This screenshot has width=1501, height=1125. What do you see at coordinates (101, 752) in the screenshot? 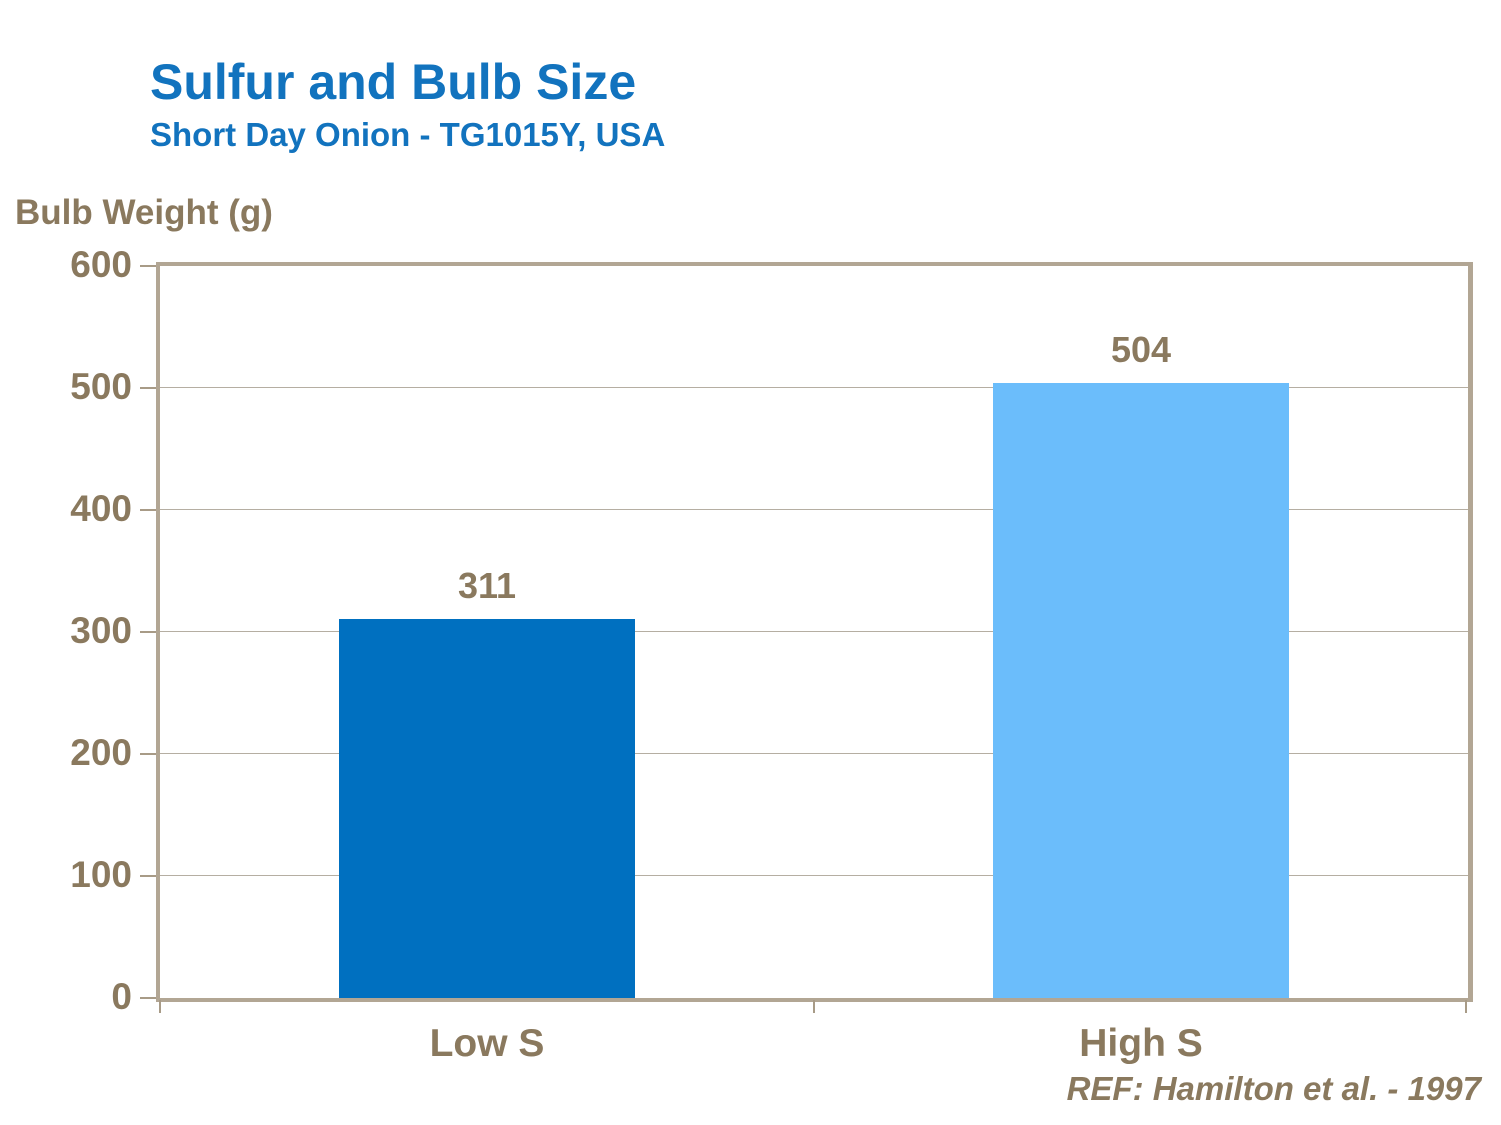
I see `y-tick-label-200: 200` at bounding box center [101, 752].